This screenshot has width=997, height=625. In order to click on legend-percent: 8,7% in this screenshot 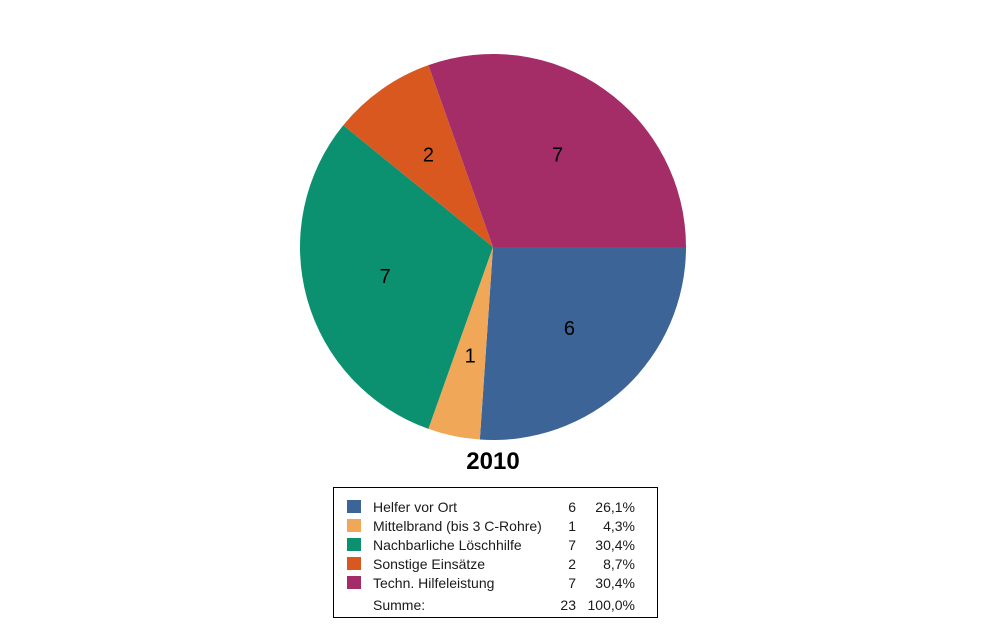, I will do `click(619, 563)`.